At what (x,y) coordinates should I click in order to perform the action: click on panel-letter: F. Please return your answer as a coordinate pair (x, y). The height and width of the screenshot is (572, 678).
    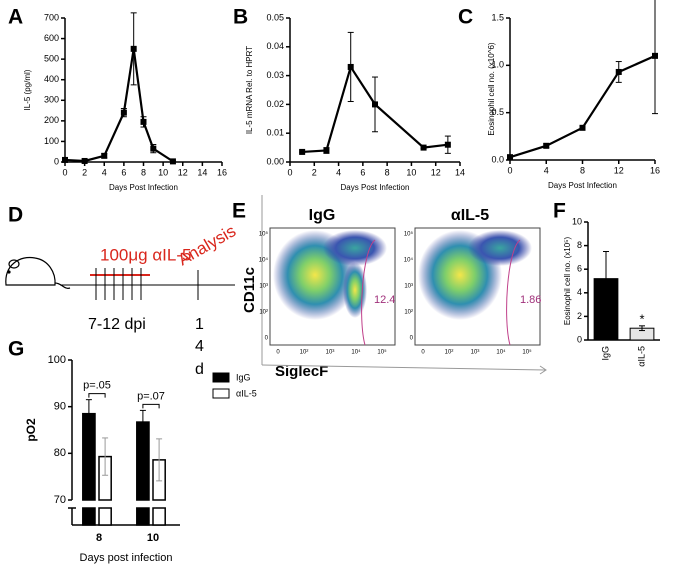
    Looking at the image, I should click on (559, 211).